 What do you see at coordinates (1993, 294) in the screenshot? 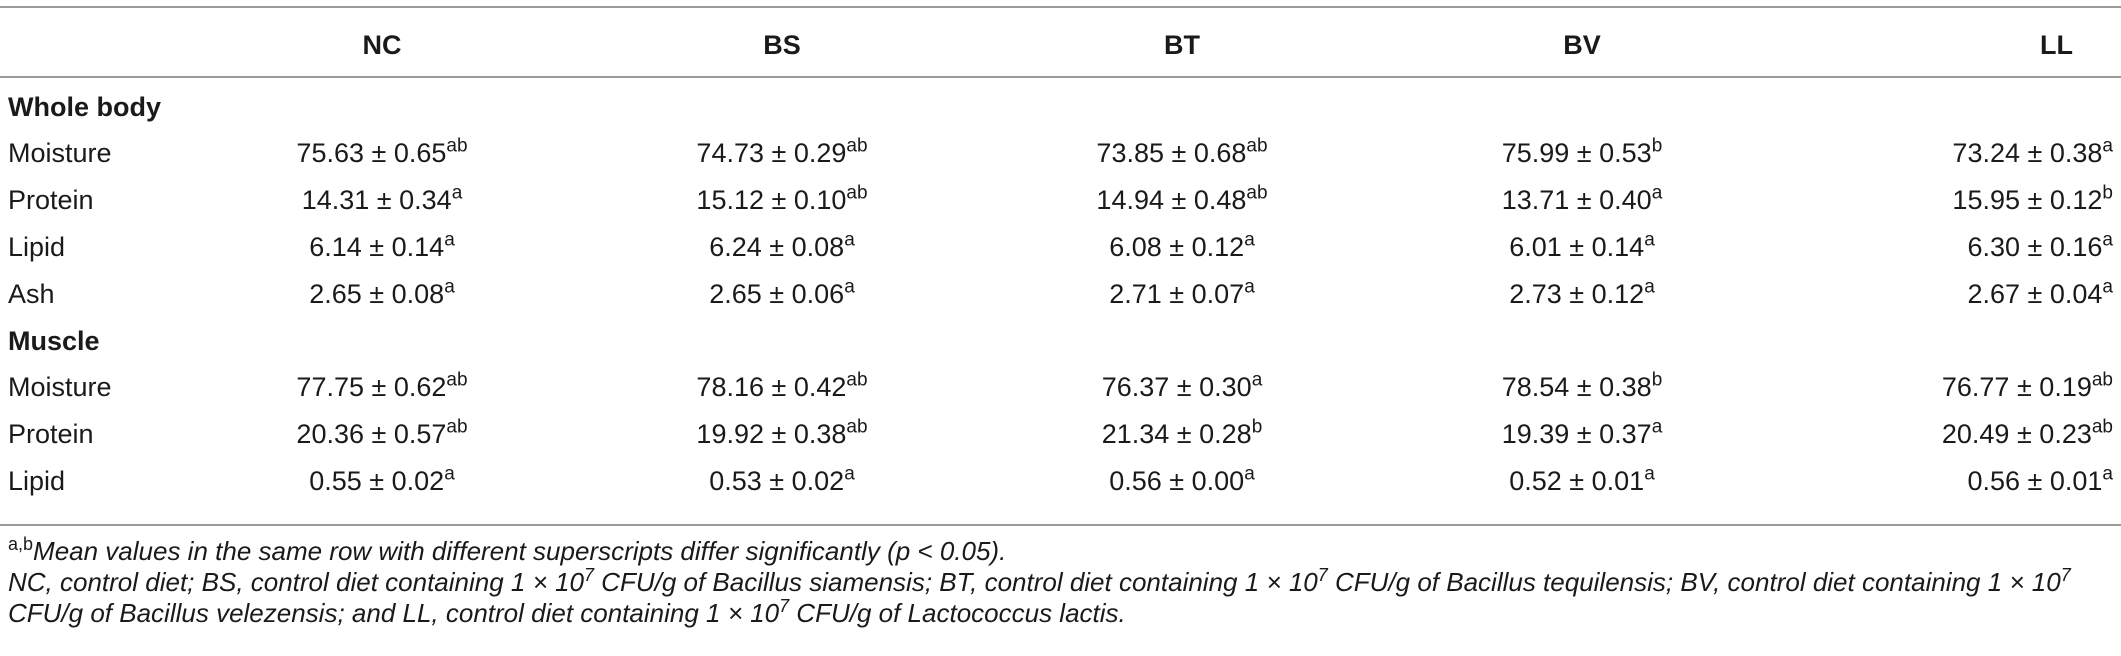
I see `mean-value: 2.67` at bounding box center [1993, 294].